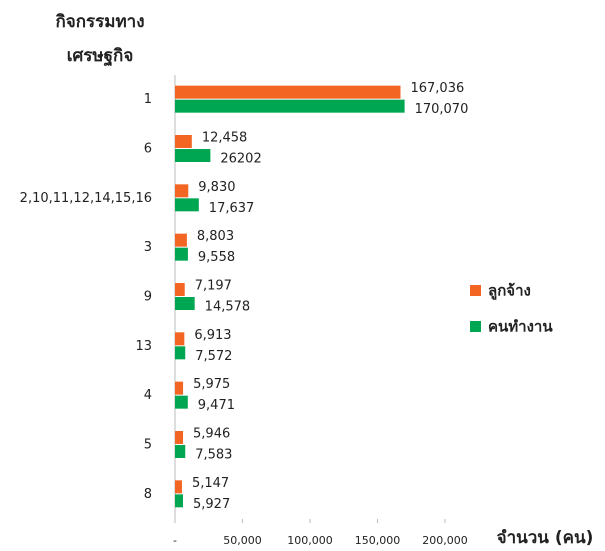  What do you see at coordinates (100, 56) in the screenshot?
I see `y-axis-title: เศรษฐกิจ` at bounding box center [100, 56].